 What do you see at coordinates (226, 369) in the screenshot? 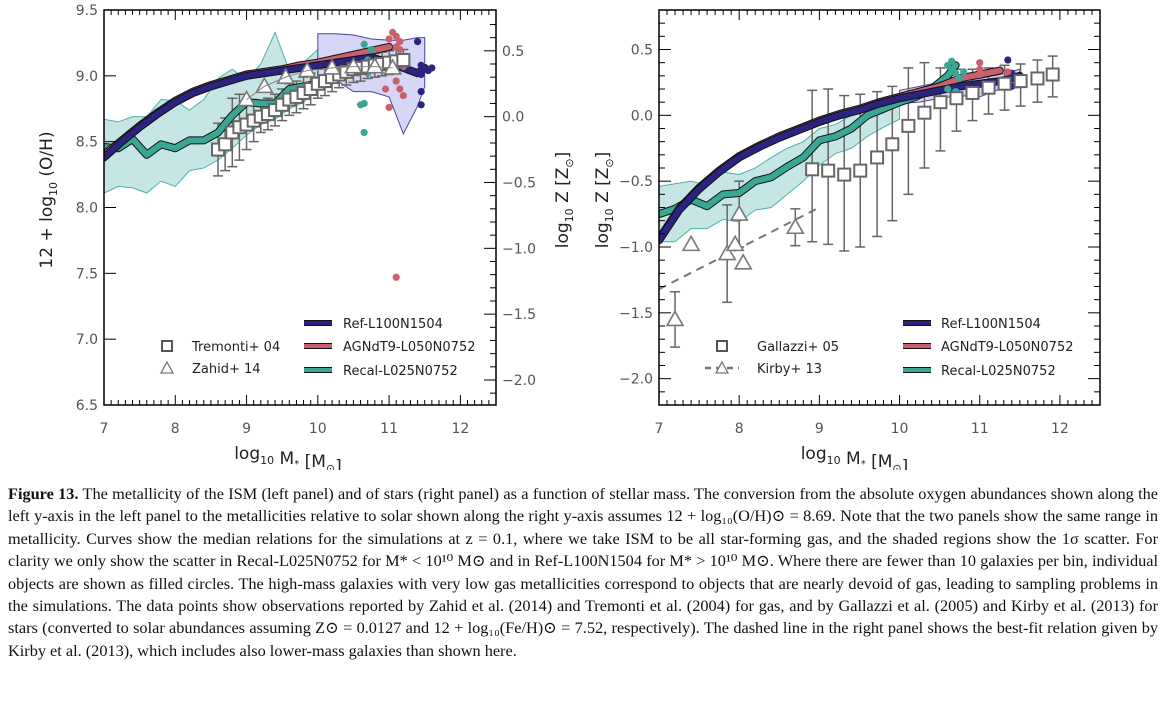
I see `legend-label: Zahid+ 14` at bounding box center [226, 369].